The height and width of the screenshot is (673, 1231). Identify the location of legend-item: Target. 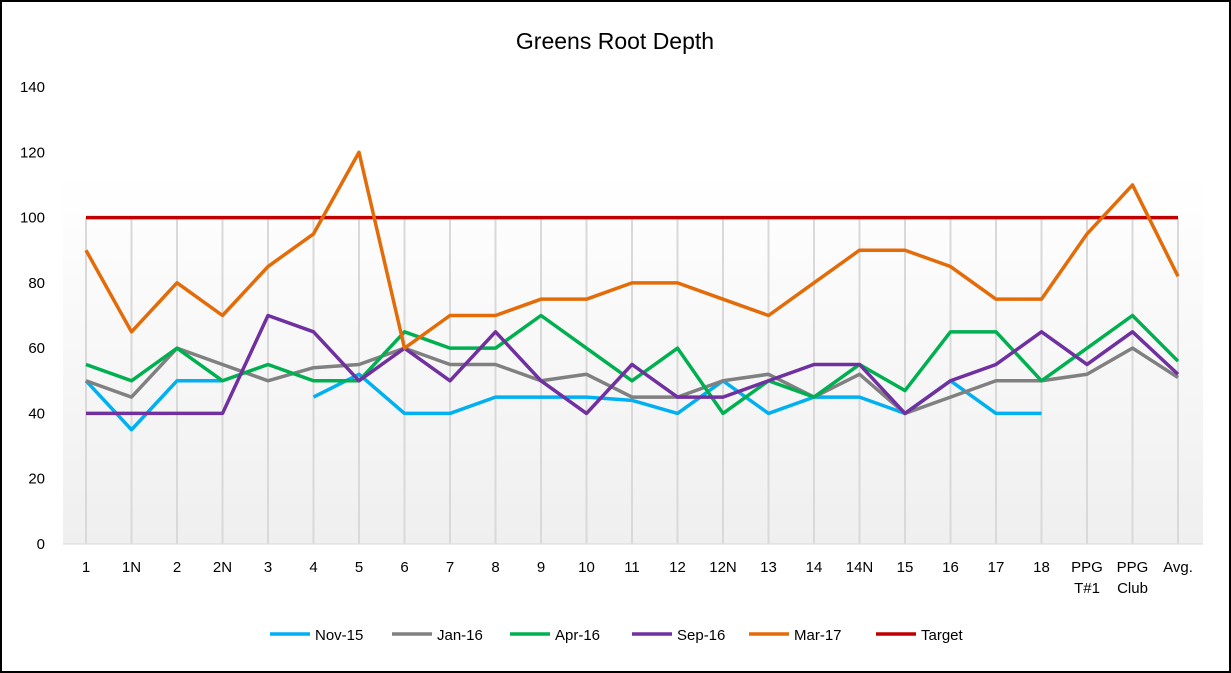
(920, 635).